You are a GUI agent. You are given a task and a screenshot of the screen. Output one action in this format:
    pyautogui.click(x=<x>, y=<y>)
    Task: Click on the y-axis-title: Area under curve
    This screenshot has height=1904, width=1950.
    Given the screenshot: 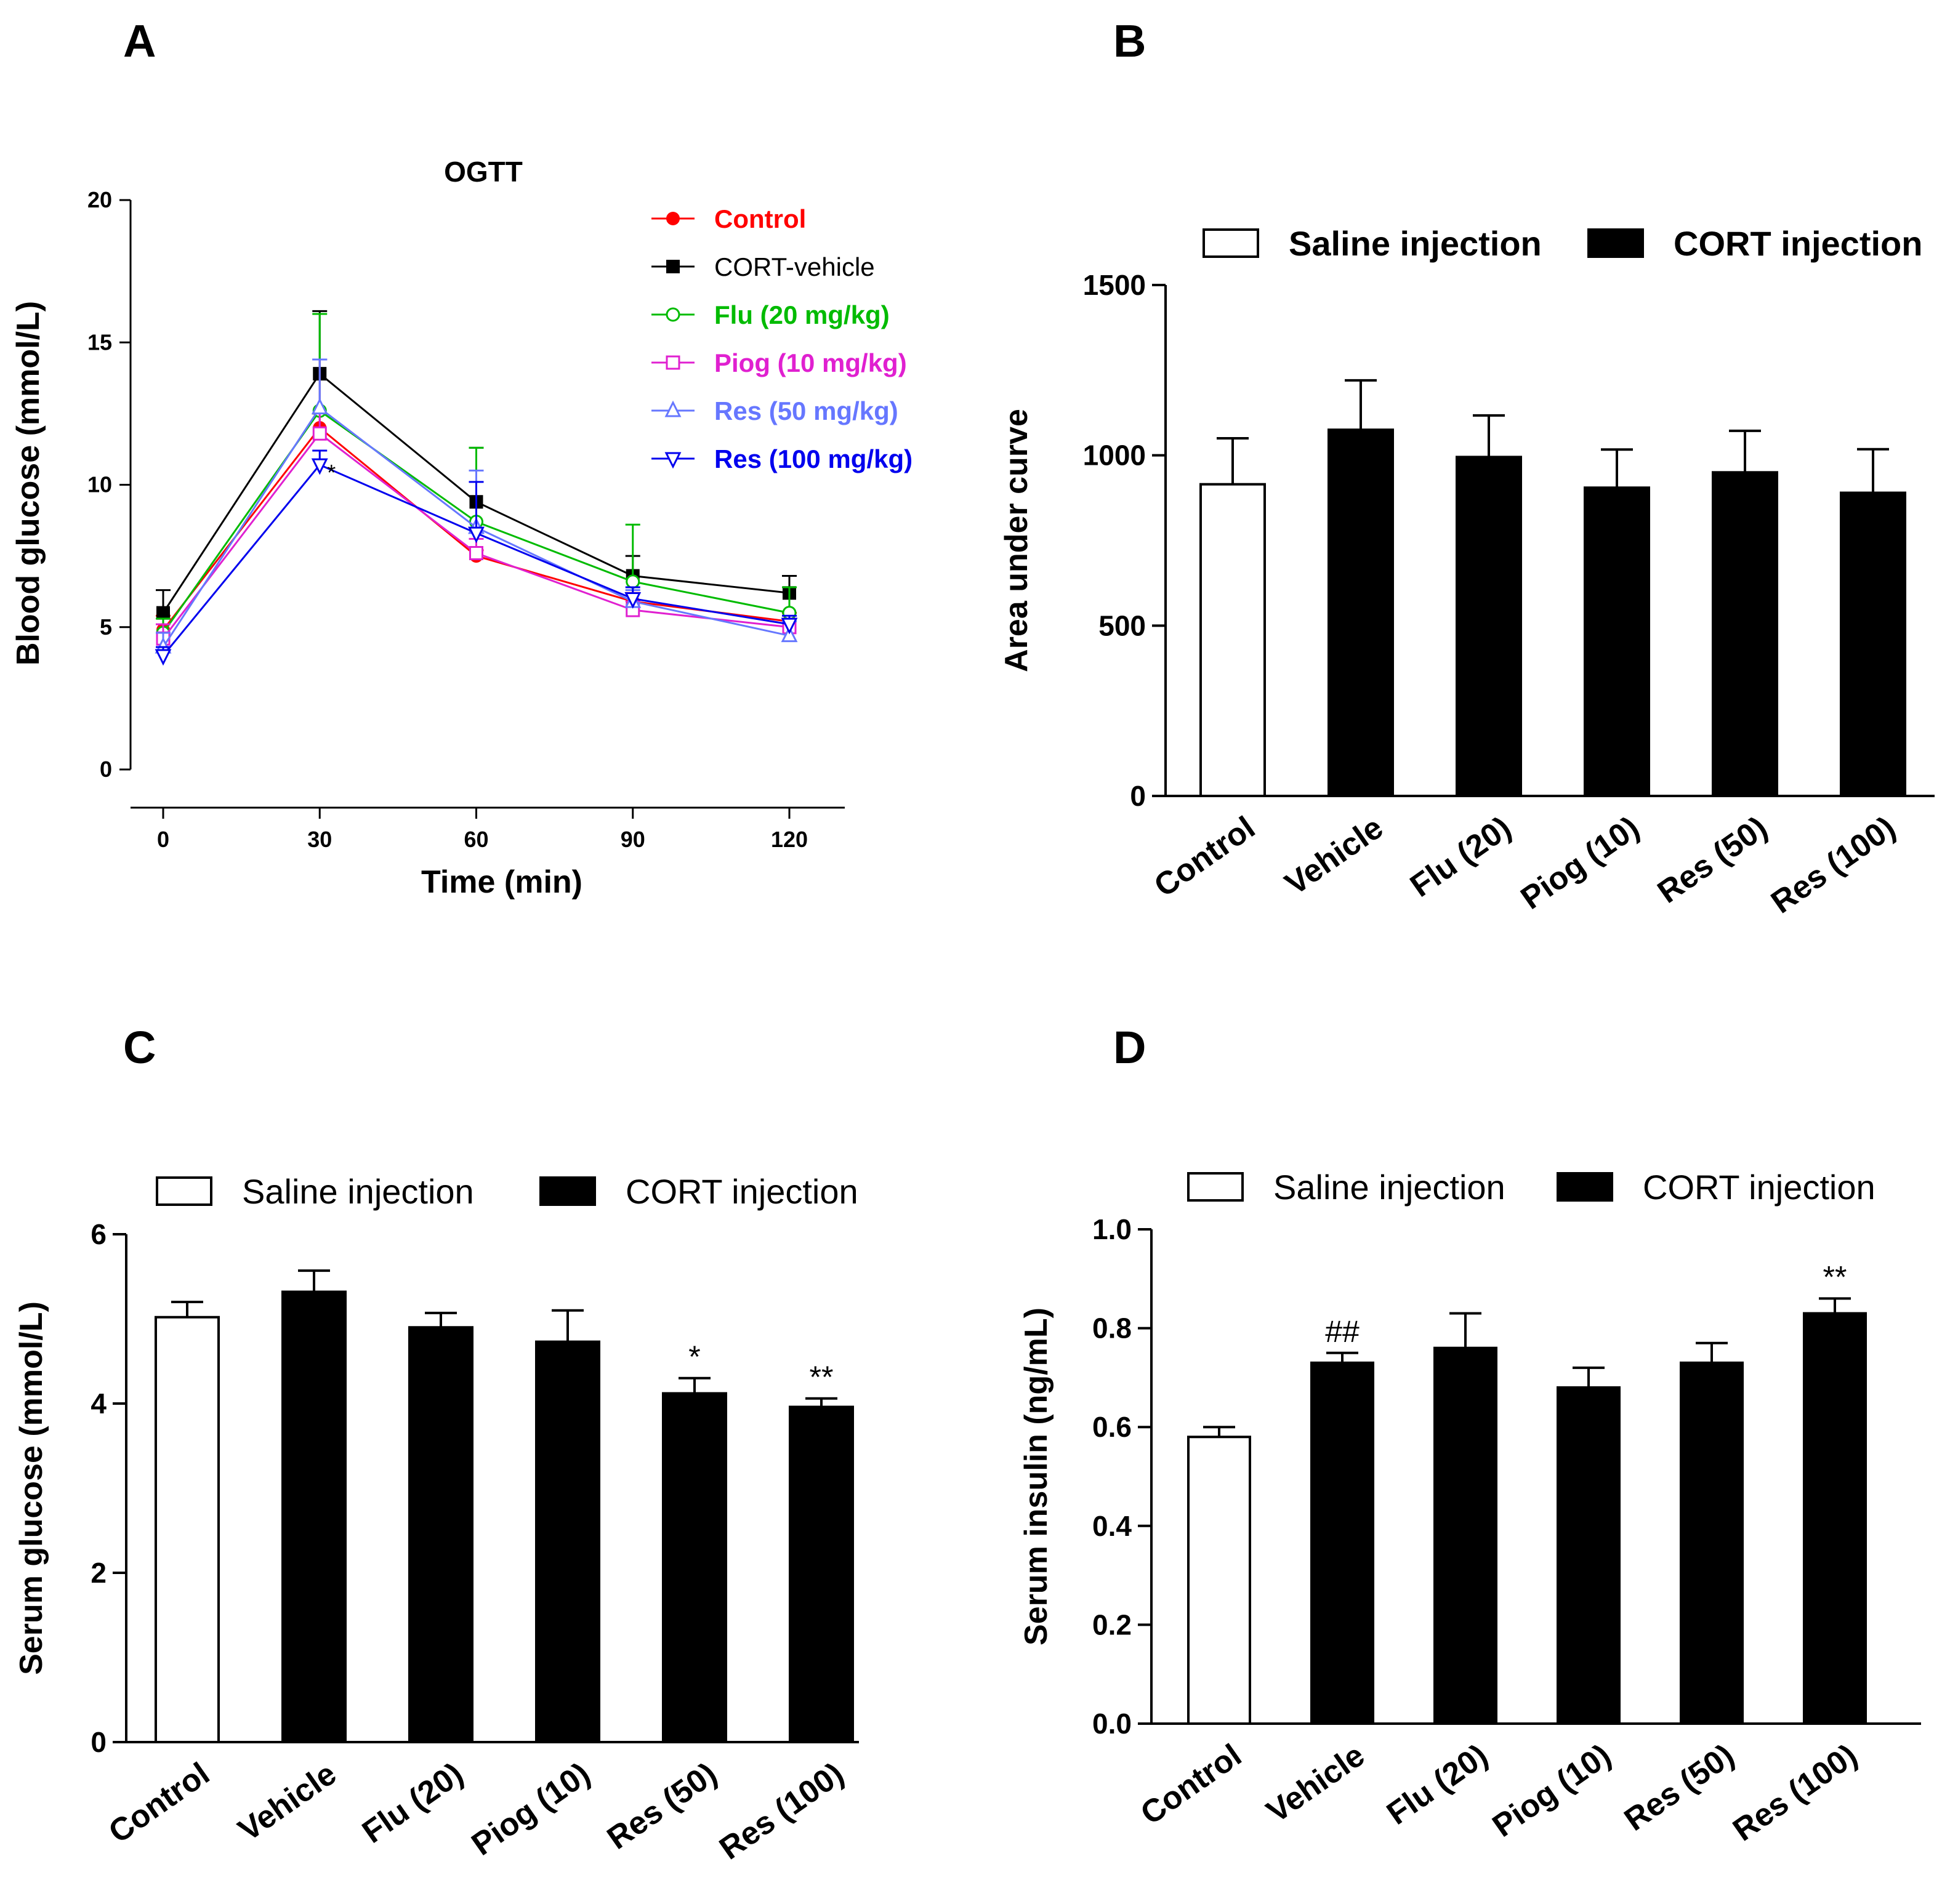 What is the action you would take?
    pyautogui.click(x=1016, y=540)
    